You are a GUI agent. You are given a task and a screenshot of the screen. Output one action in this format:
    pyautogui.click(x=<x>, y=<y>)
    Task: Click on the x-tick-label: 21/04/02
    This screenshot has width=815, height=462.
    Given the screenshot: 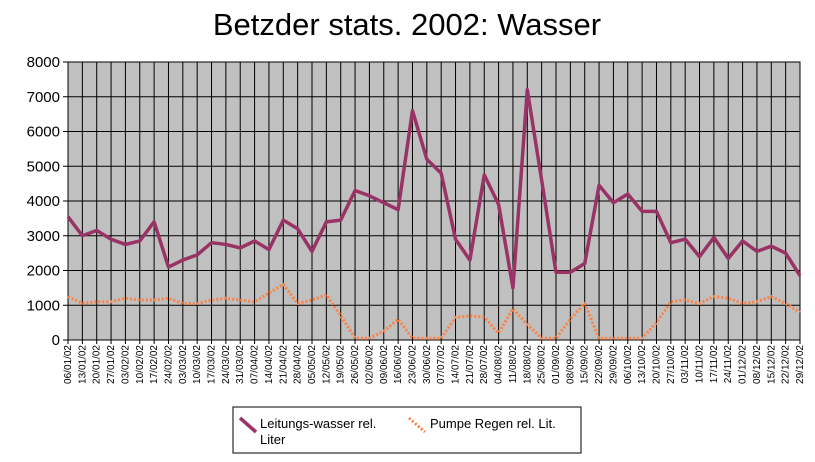 What is the action you would take?
    pyautogui.click(x=283, y=364)
    